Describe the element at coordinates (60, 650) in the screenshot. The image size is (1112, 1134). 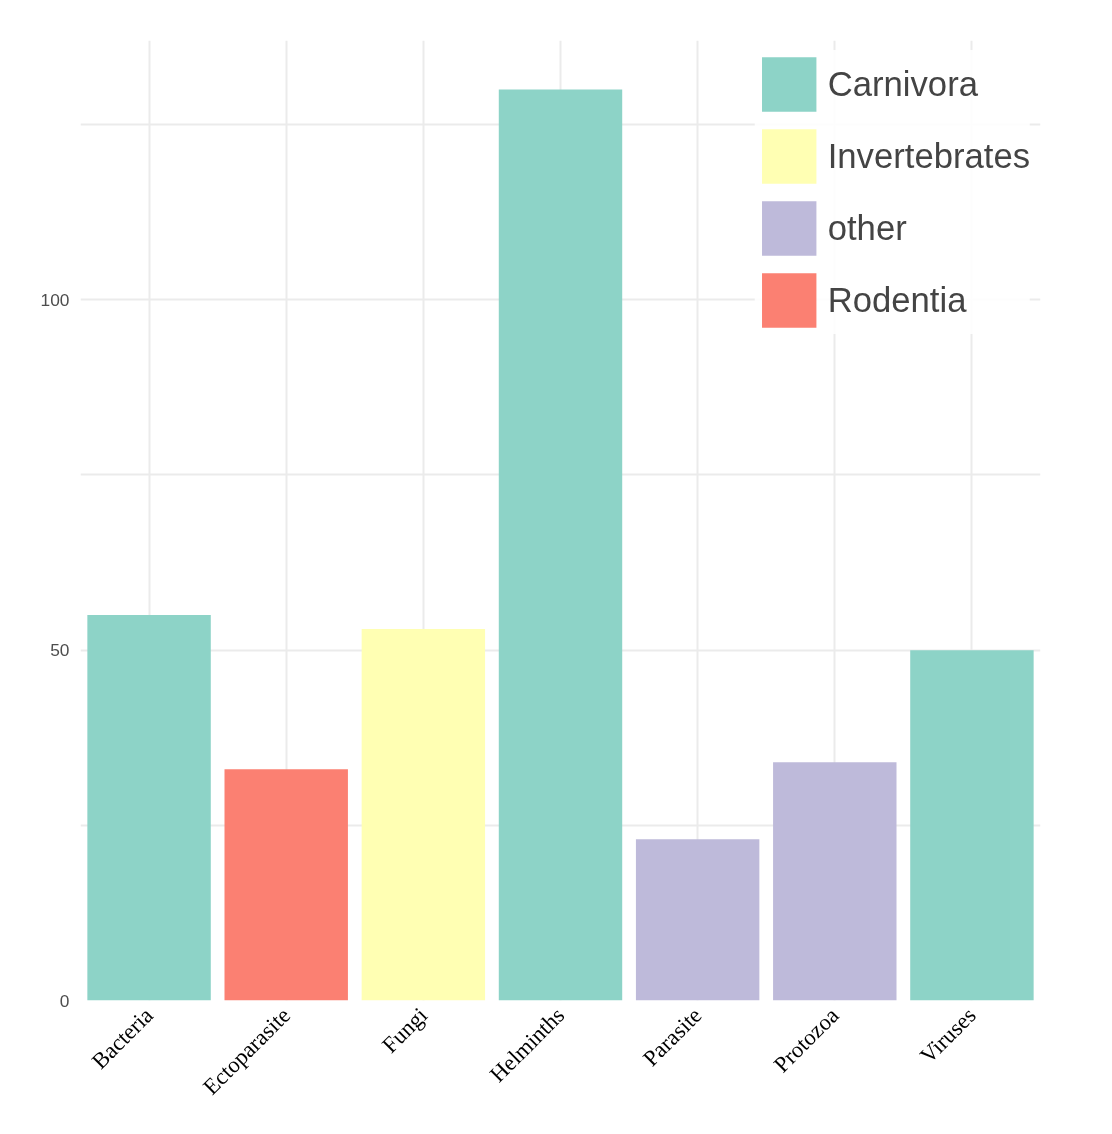
I see `y-tick-label: 50` at that location.